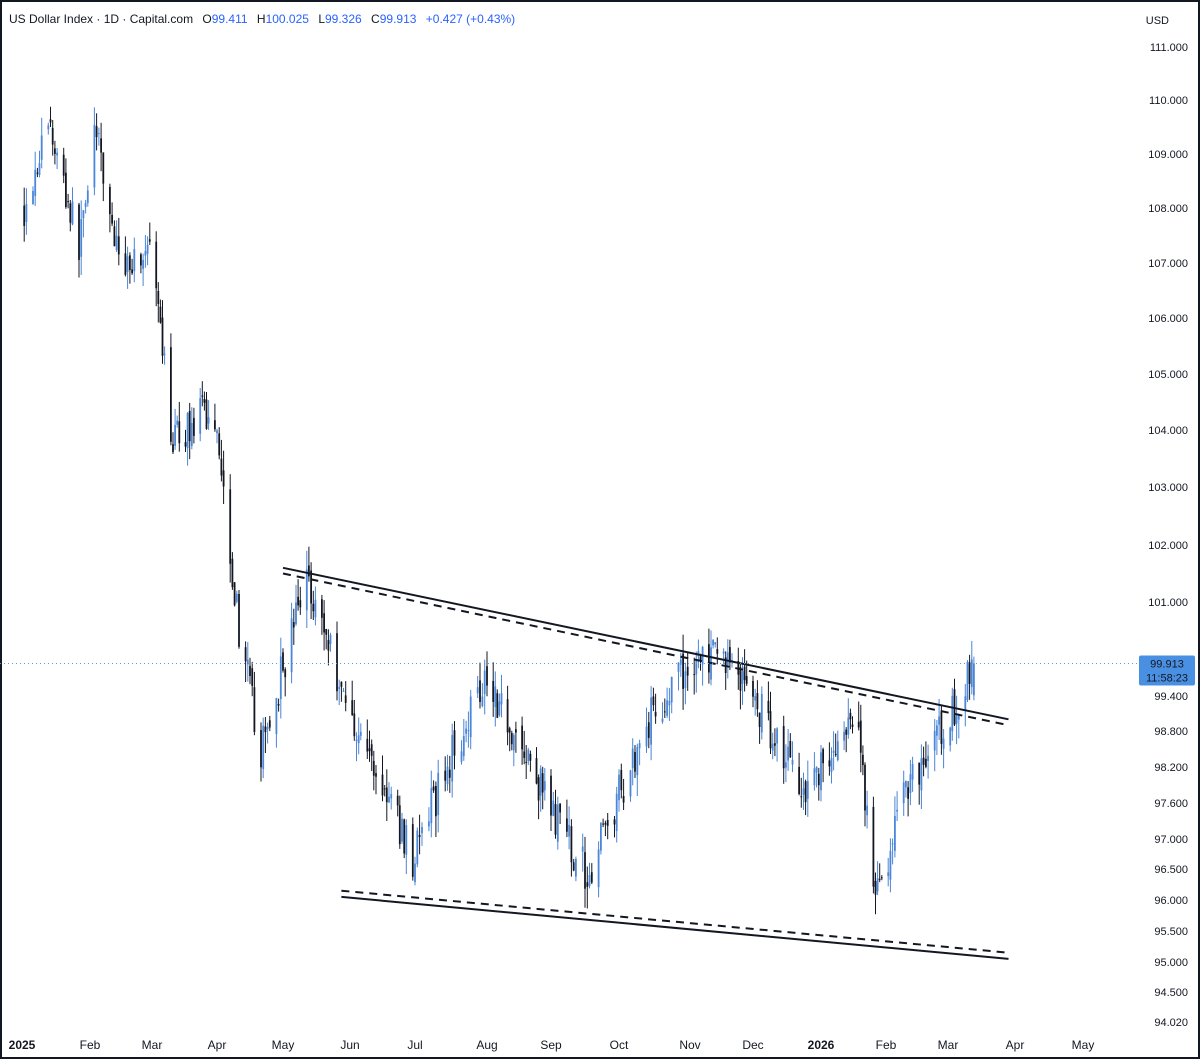 This screenshot has width=1200, height=1059. What do you see at coordinates (207, 19) in the screenshot?
I see `open-label: O` at bounding box center [207, 19].